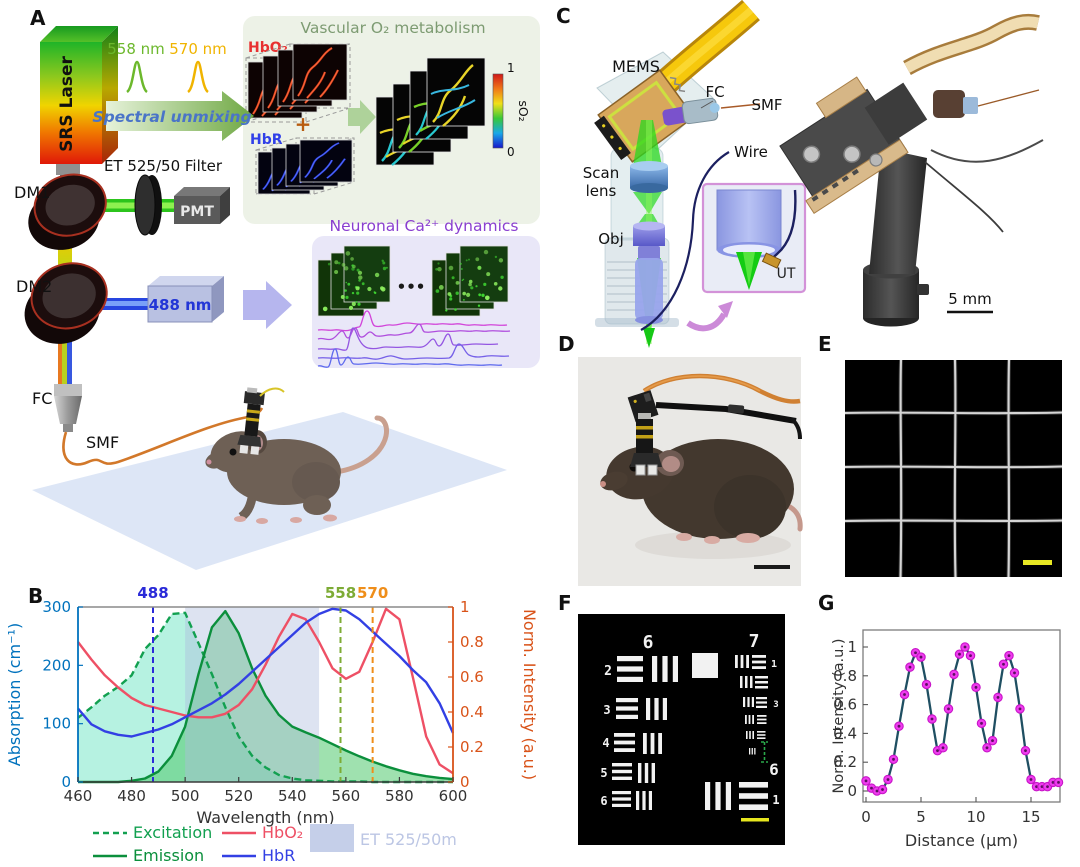 Image resolution: width=1080 pixels, height=867 pixels. I want to click on svg-text: 300, so click(56, 607).